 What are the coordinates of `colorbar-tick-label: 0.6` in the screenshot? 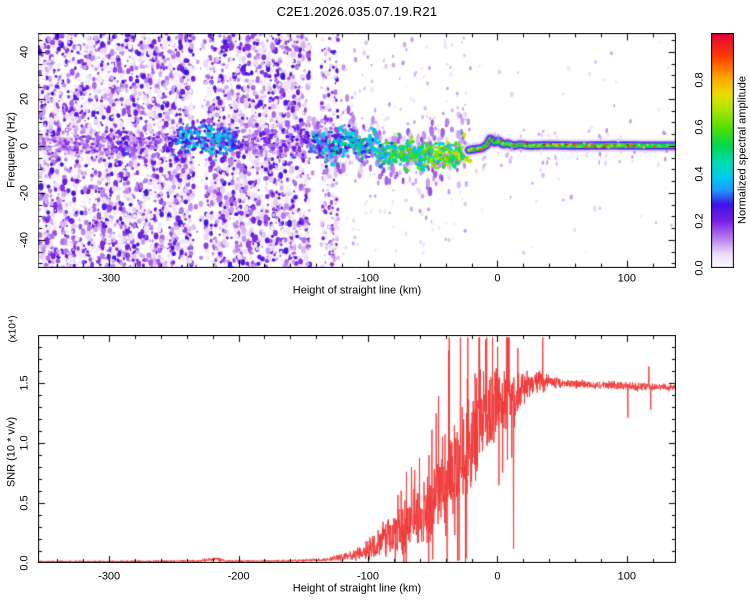 It's located at (699, 127).